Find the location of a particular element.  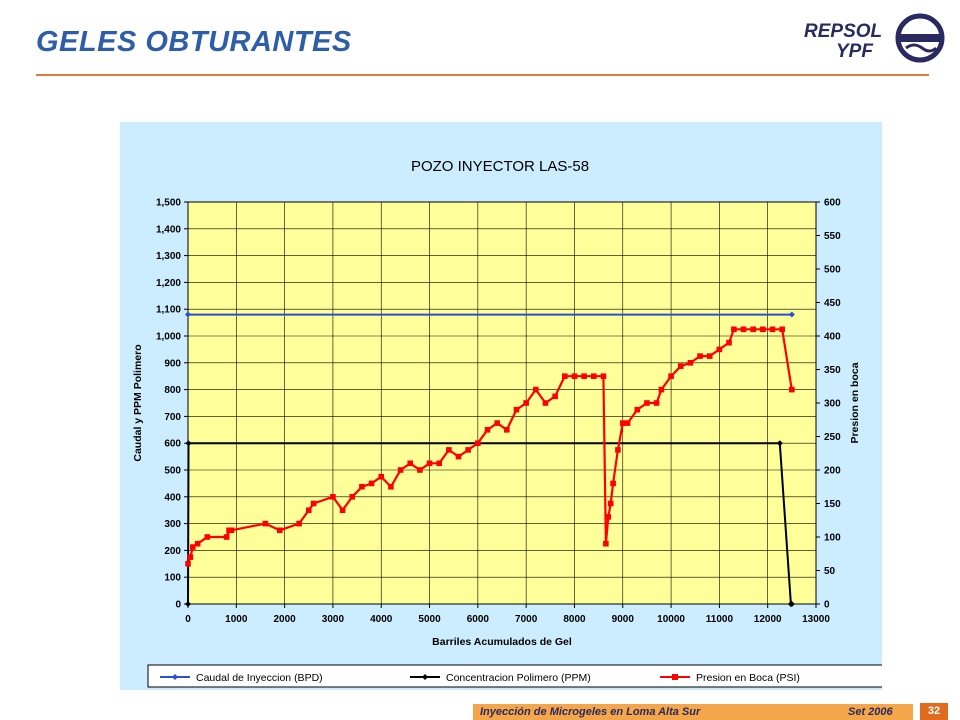

y2-tick-label: 50 is located at coordinates (830, 571).